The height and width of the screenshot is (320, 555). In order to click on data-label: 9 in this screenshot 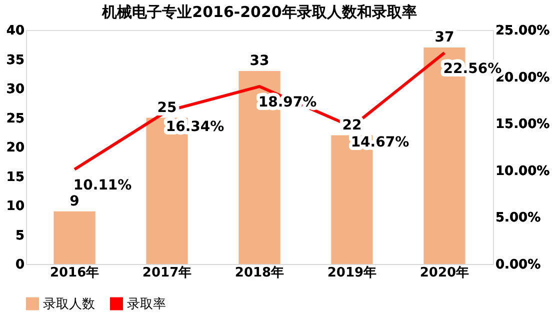, I will do `click(75, 201)`.